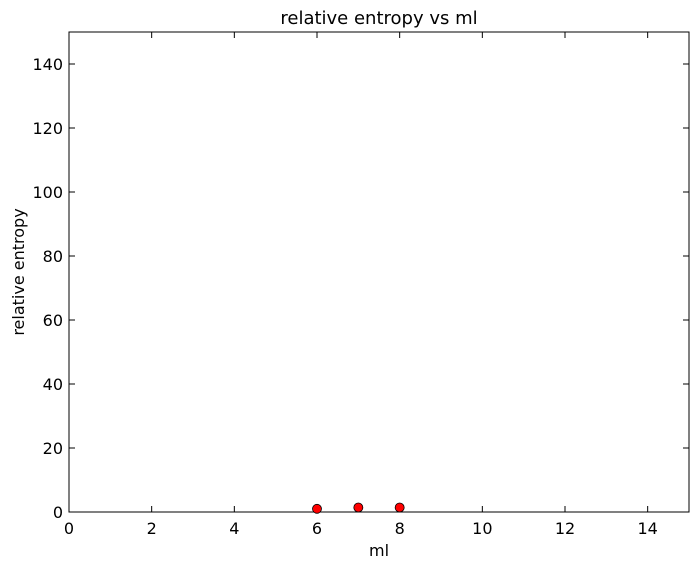 The height and width of the screenshot is (570, 699). I want to click on y-tick-label: 0, so click(58, 512).